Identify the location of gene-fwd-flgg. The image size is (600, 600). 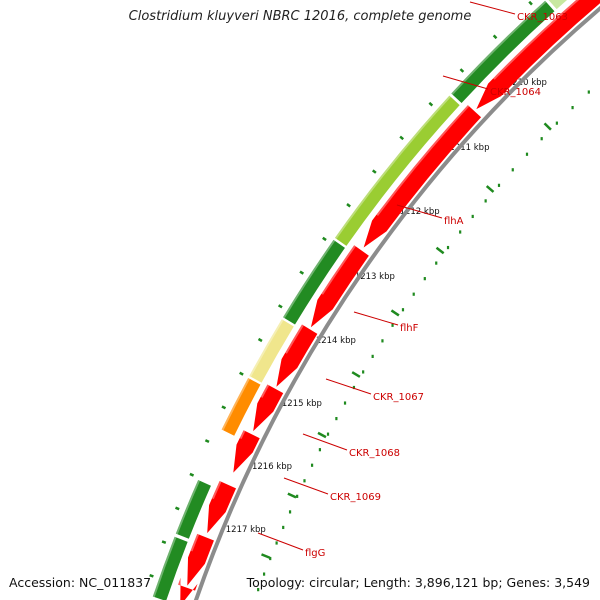
(193, 509).